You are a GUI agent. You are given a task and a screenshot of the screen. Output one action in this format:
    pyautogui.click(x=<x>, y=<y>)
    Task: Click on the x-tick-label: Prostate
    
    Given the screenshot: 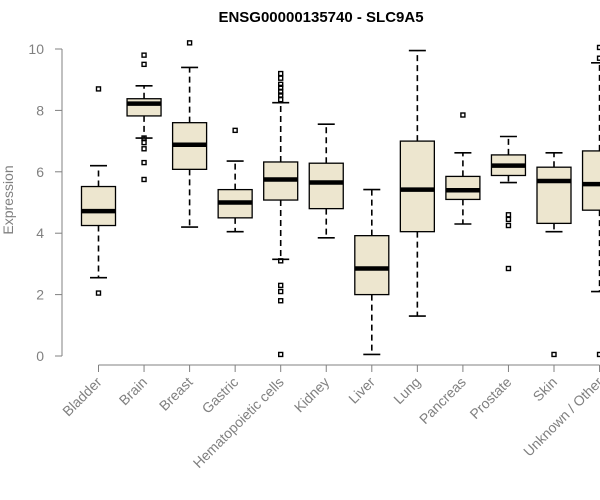 What is the action you would take?
    pyautogui.click(x=490, y=398)
    